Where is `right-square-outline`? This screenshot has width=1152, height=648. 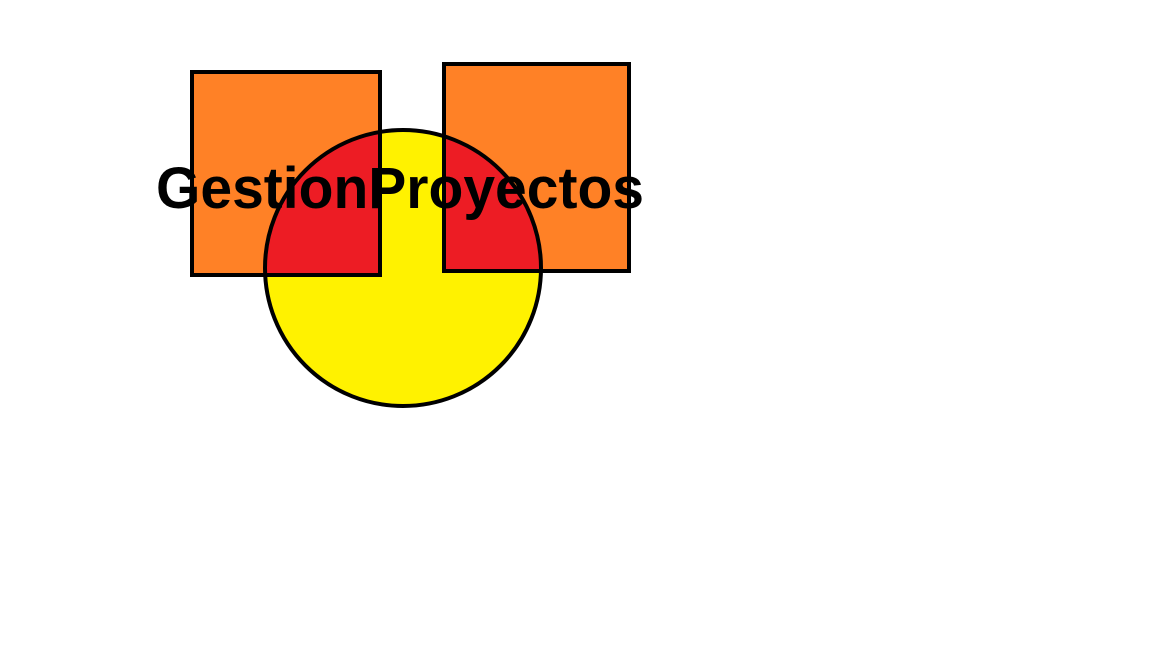
right-square-outline is located at coordinates (536, 167).